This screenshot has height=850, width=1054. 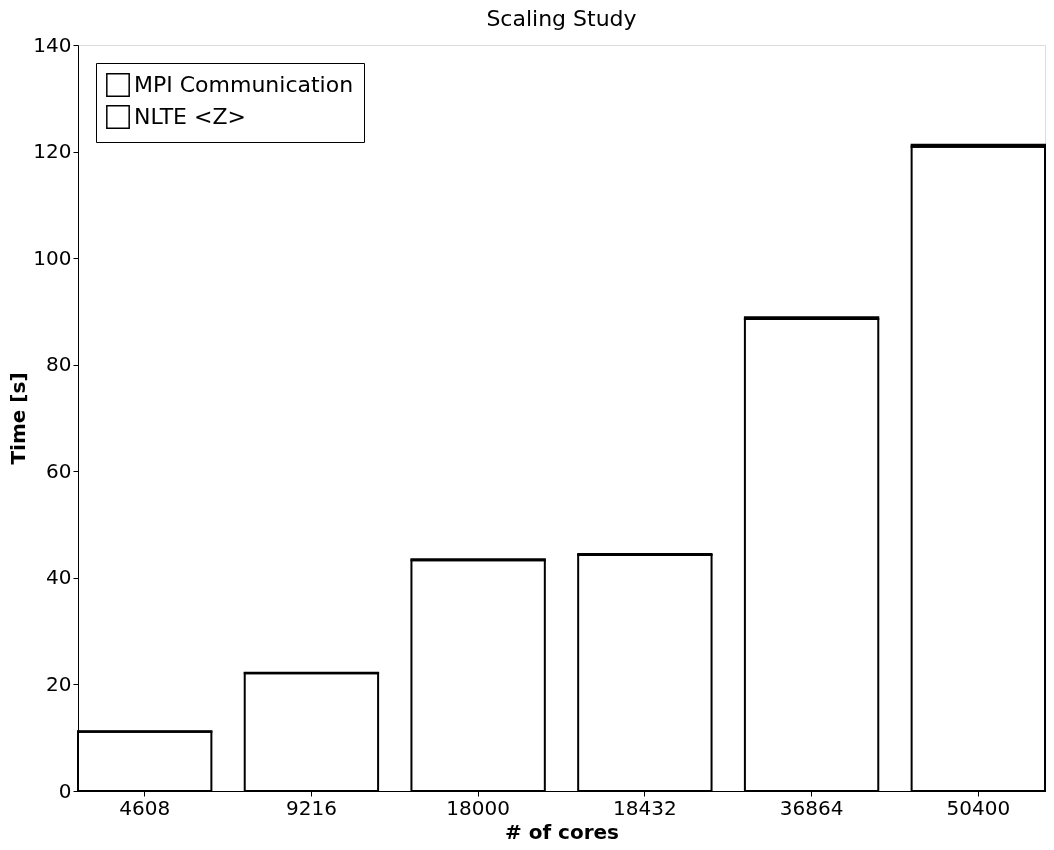 What do you see at coordinates (145, 807) in the screenshot?
I see `x-tick-label: 4608` at bounding box center [145, 807].